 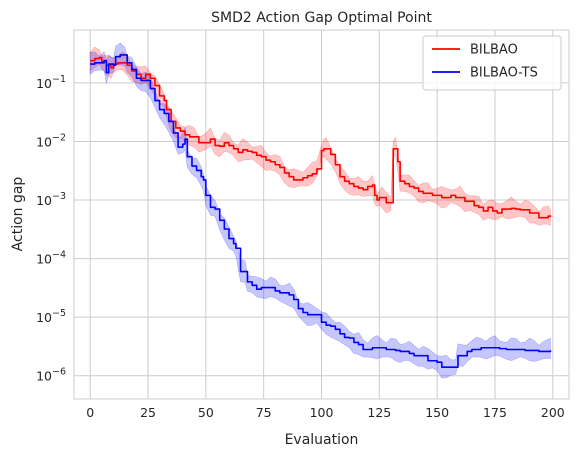 What do you see at coordinates (322, 412) in the screenshot?
I see `x-tick-label: 100` at bounding box center [322, 412].